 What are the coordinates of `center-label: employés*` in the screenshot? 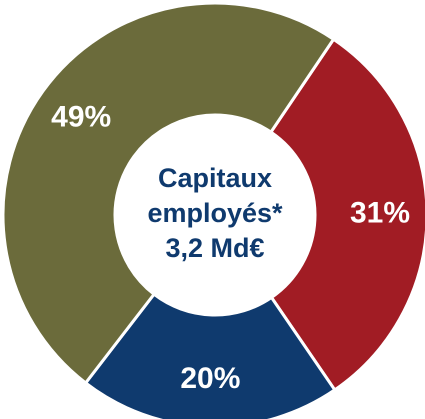 It's located at (215, 213).